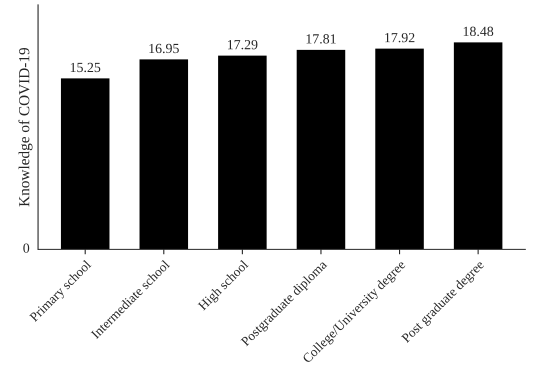  Describe the element at coordinates (85, 67) in the screenshot. I see `data-label: 15.25` at that location.